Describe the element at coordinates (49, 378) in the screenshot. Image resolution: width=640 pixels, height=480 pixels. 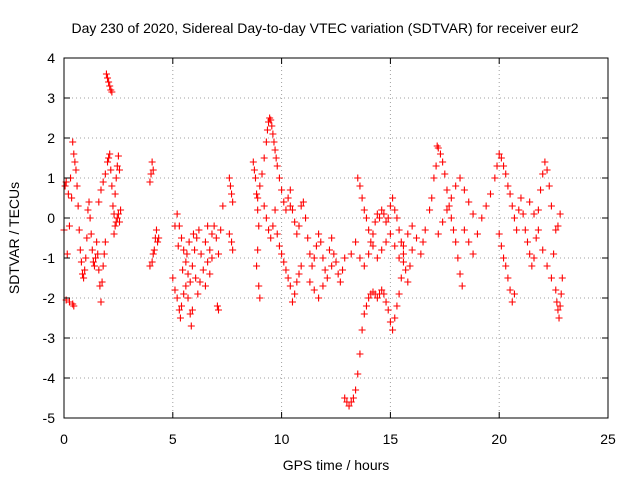
I see `y-tick-label: -4` at that location.